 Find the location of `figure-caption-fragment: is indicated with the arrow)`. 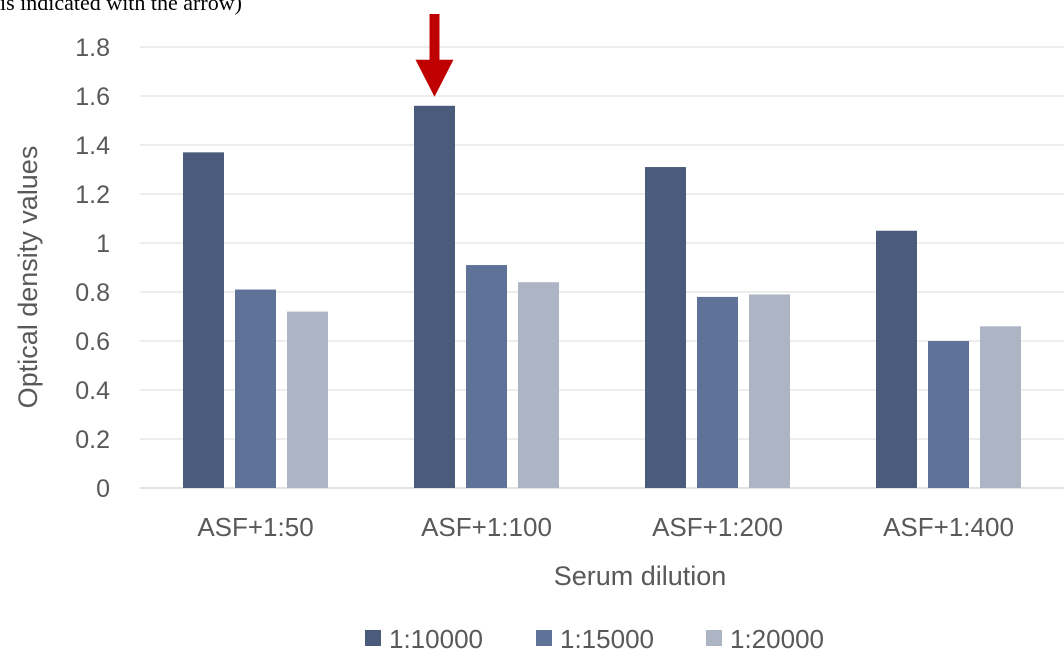

figure-caption-fragment: is indicated with the arrow) is located at coordinates (121, 7).